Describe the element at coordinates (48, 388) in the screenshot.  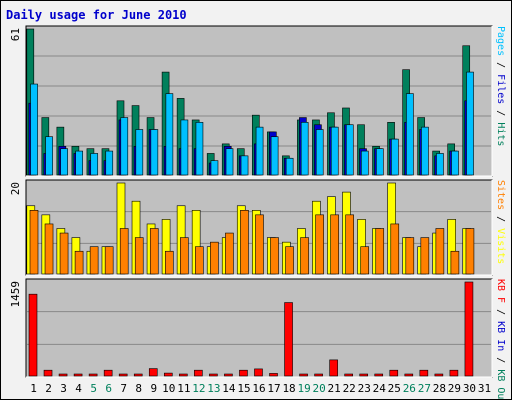
I see `x-tick-day-2: 2` at that location.